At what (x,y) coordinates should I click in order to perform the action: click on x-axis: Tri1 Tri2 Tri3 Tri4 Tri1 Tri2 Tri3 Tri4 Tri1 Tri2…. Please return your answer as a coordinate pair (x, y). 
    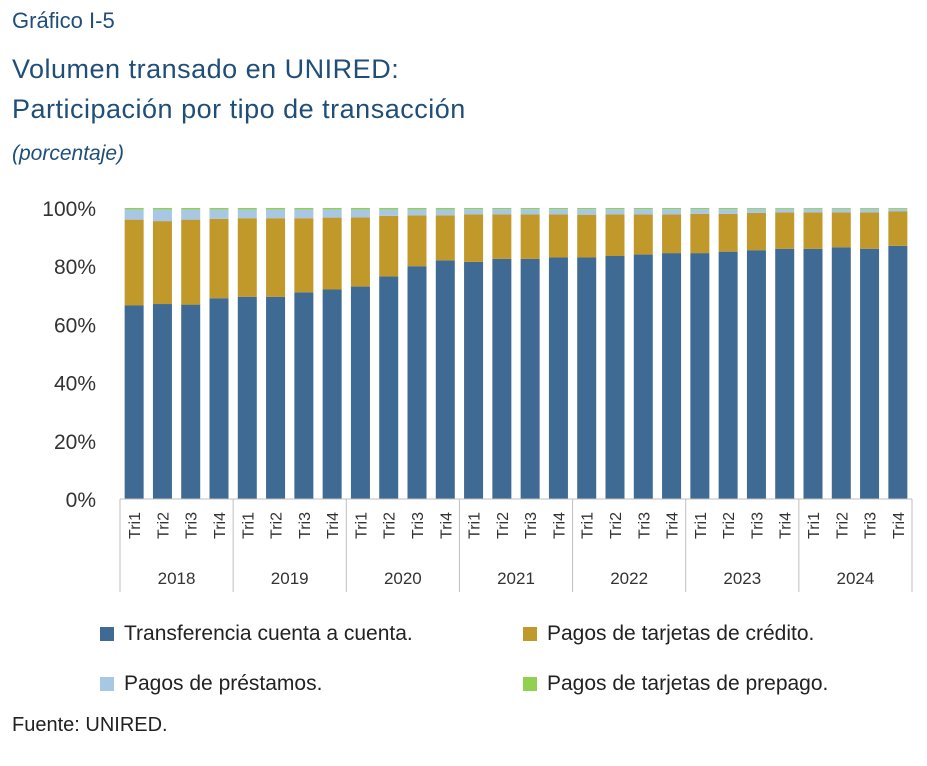
    Looking at the image, I should click on (516, 545).